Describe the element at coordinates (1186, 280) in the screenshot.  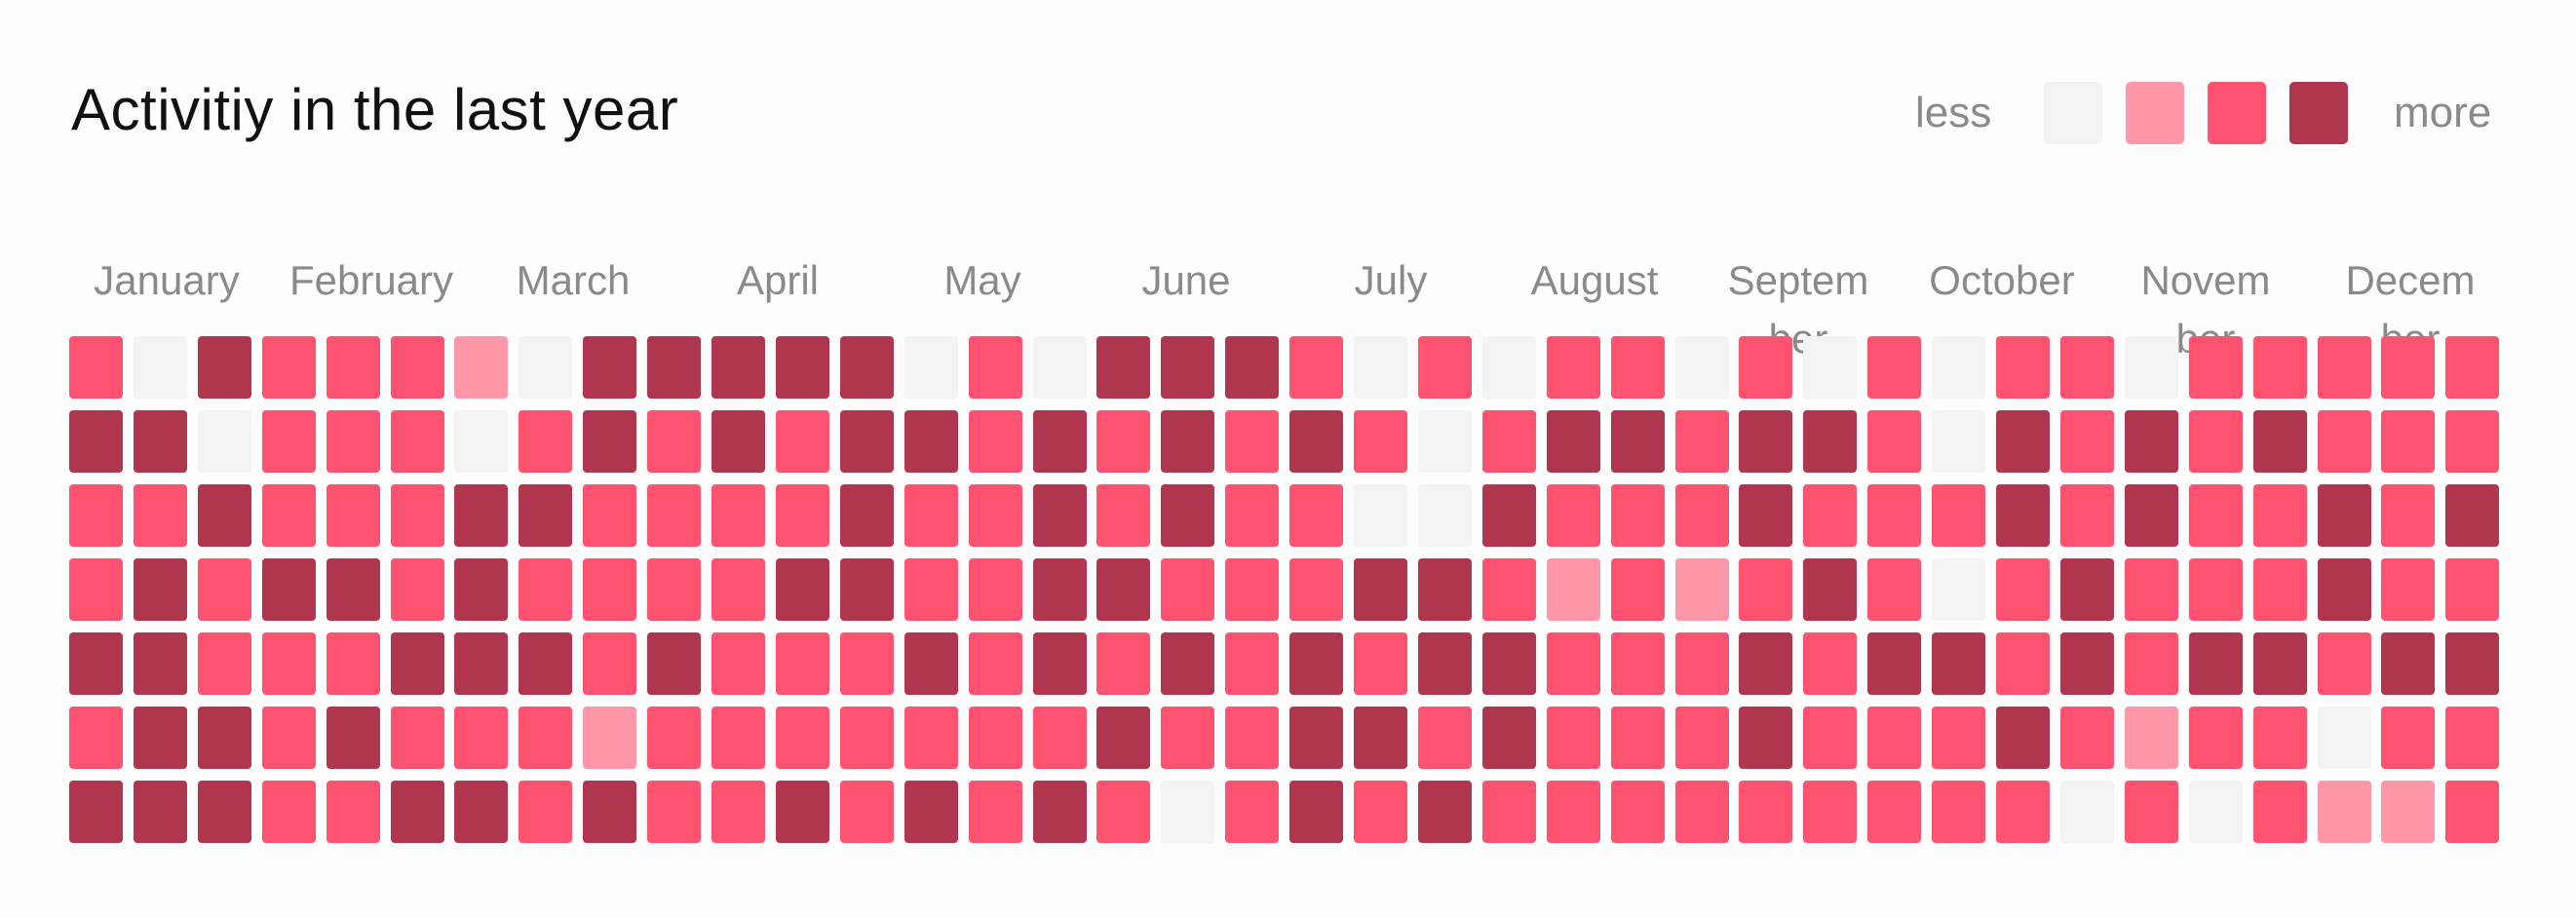
I see `month-label-june: June` at that location.